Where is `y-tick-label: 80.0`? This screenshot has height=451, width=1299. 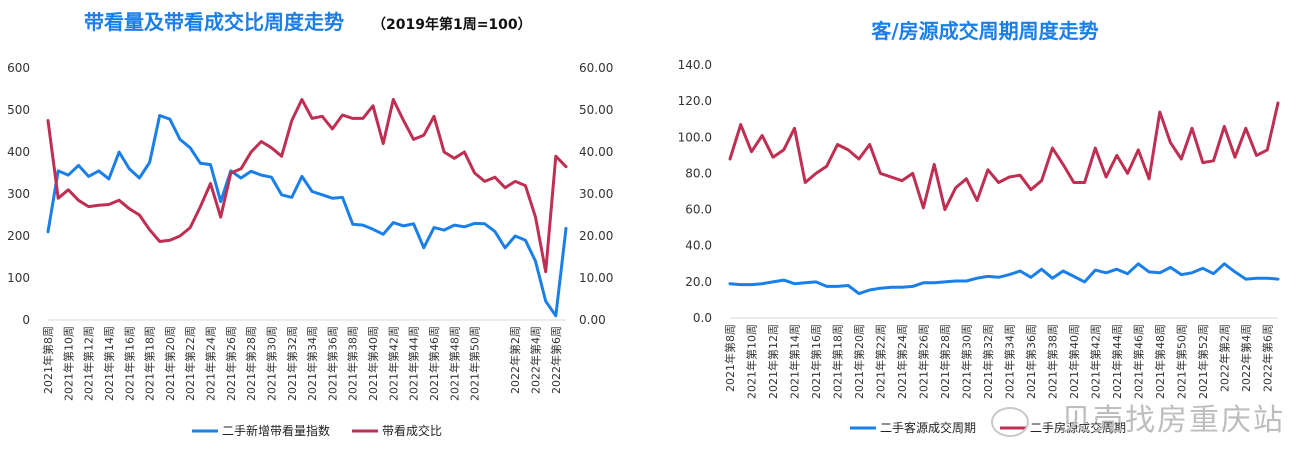
y-tick-label: 80.0 is located at coordinates (698, 173).